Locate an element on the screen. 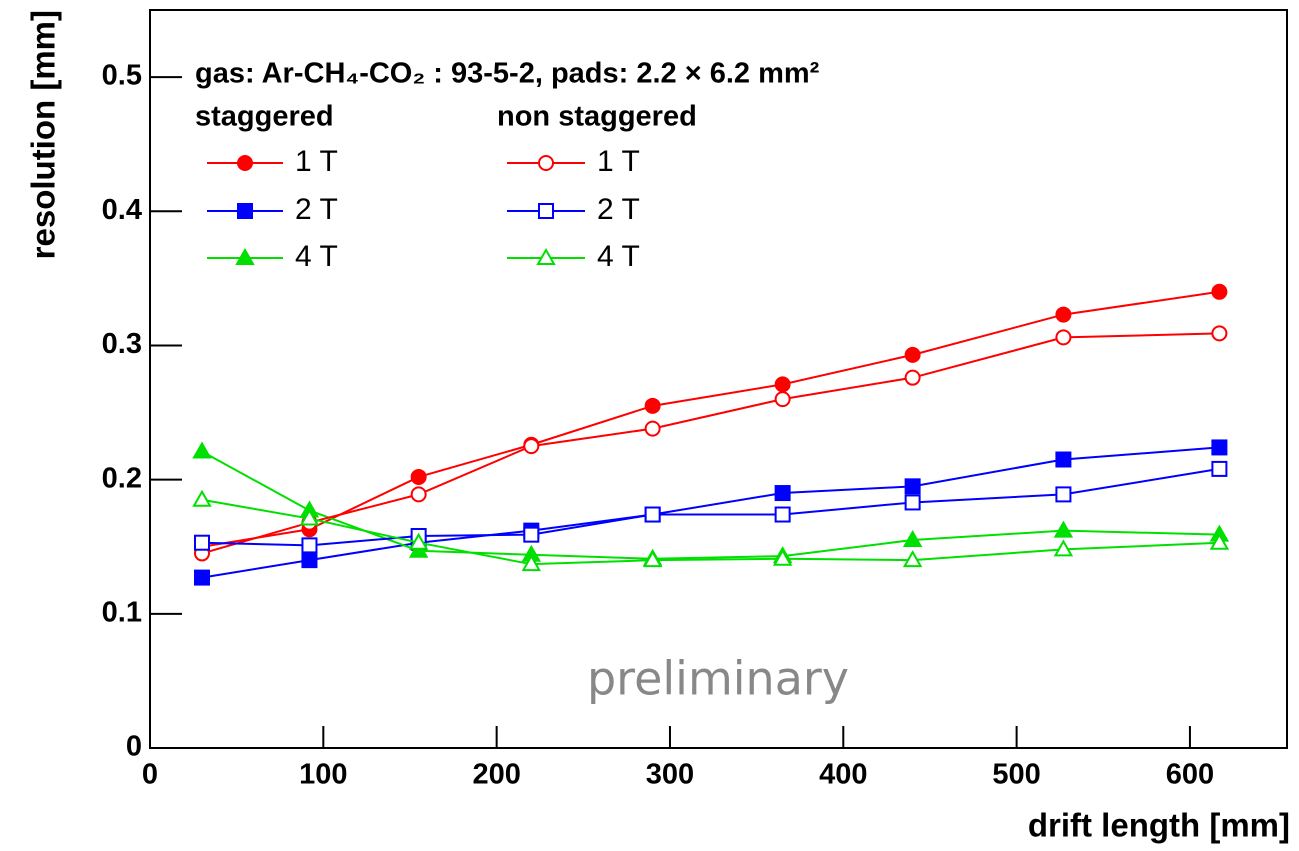 Image resolution: width=1299 pixels, height=851 pixels. y-tick-label: 0.1 is located at coordinates (122, 612).